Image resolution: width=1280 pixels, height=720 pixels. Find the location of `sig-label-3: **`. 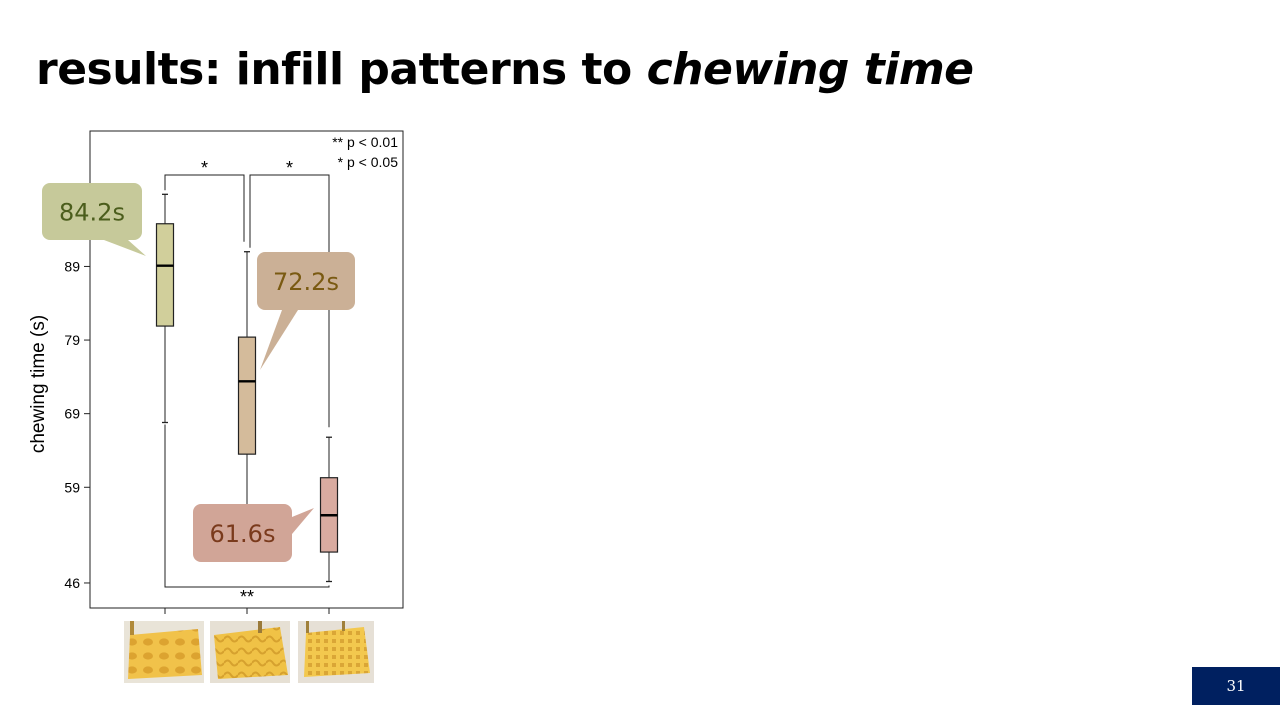

sig-label-3: ** is located at coordinates (247, 597).